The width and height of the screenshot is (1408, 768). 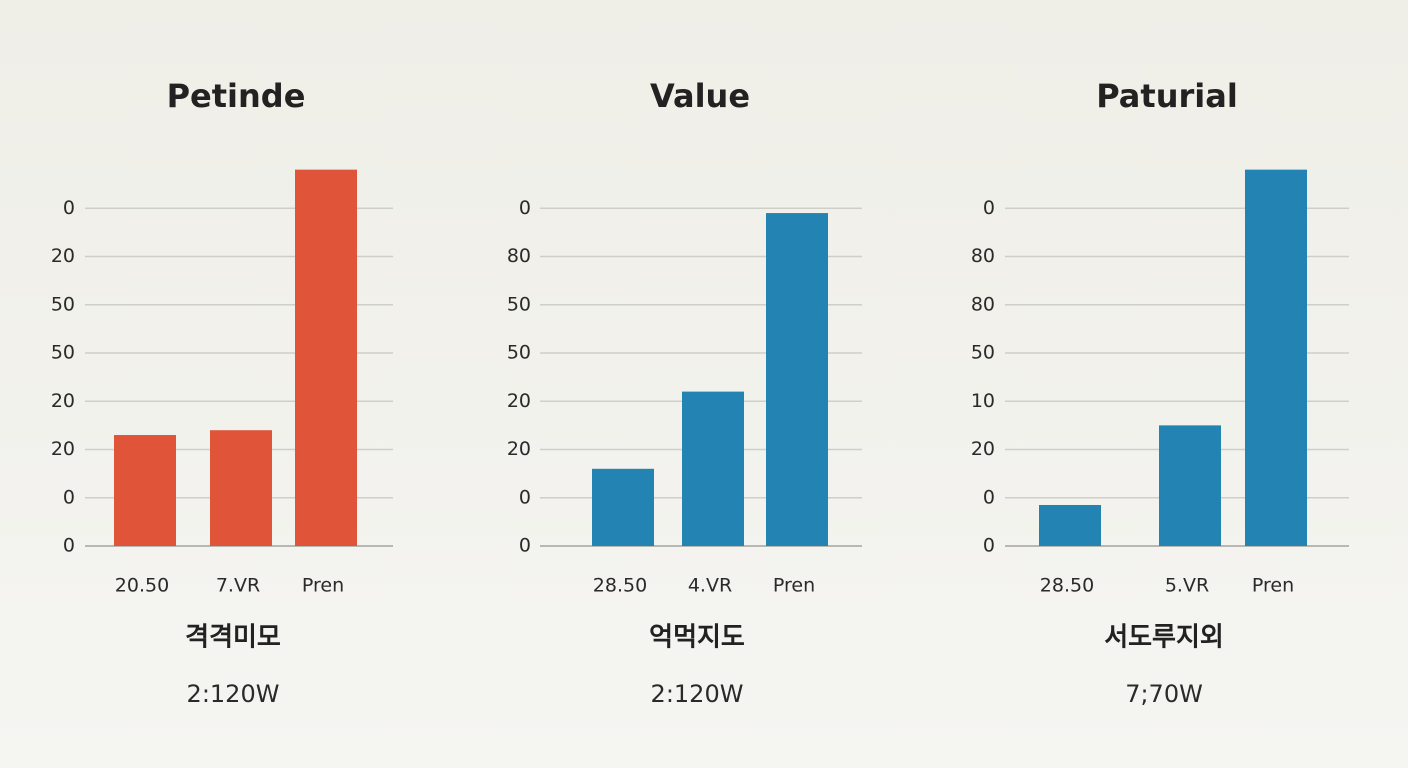 I want to click on x-tick-label: 20.50, so click(x=142, y=586).